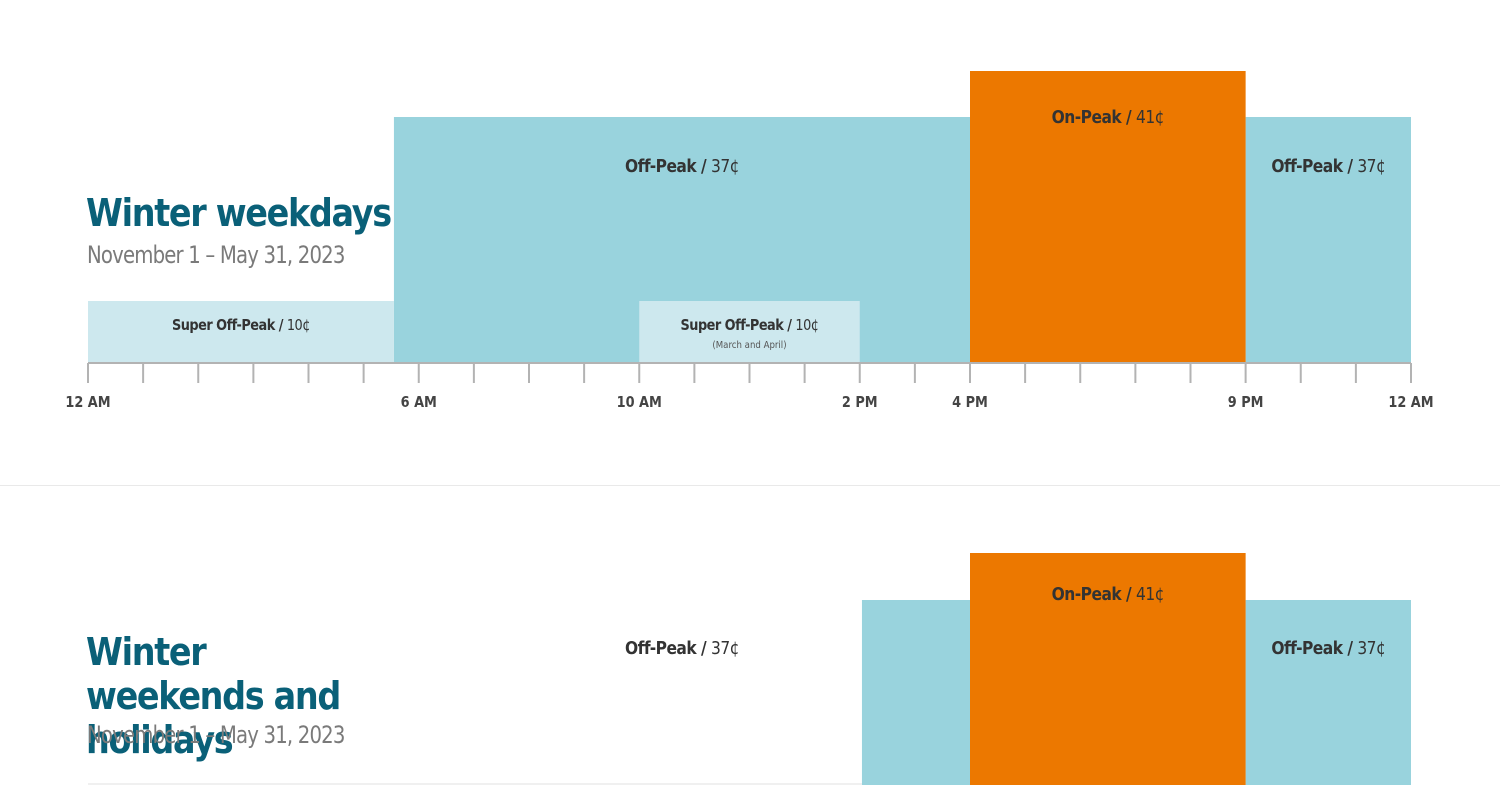 The width and height of the screenshot is (1500, 785). What do you see at coordinates (1094, 116) in the screenshot?
I see `period-3-on-peak-name: On-Peak /` at bounding box center [1094, 116].